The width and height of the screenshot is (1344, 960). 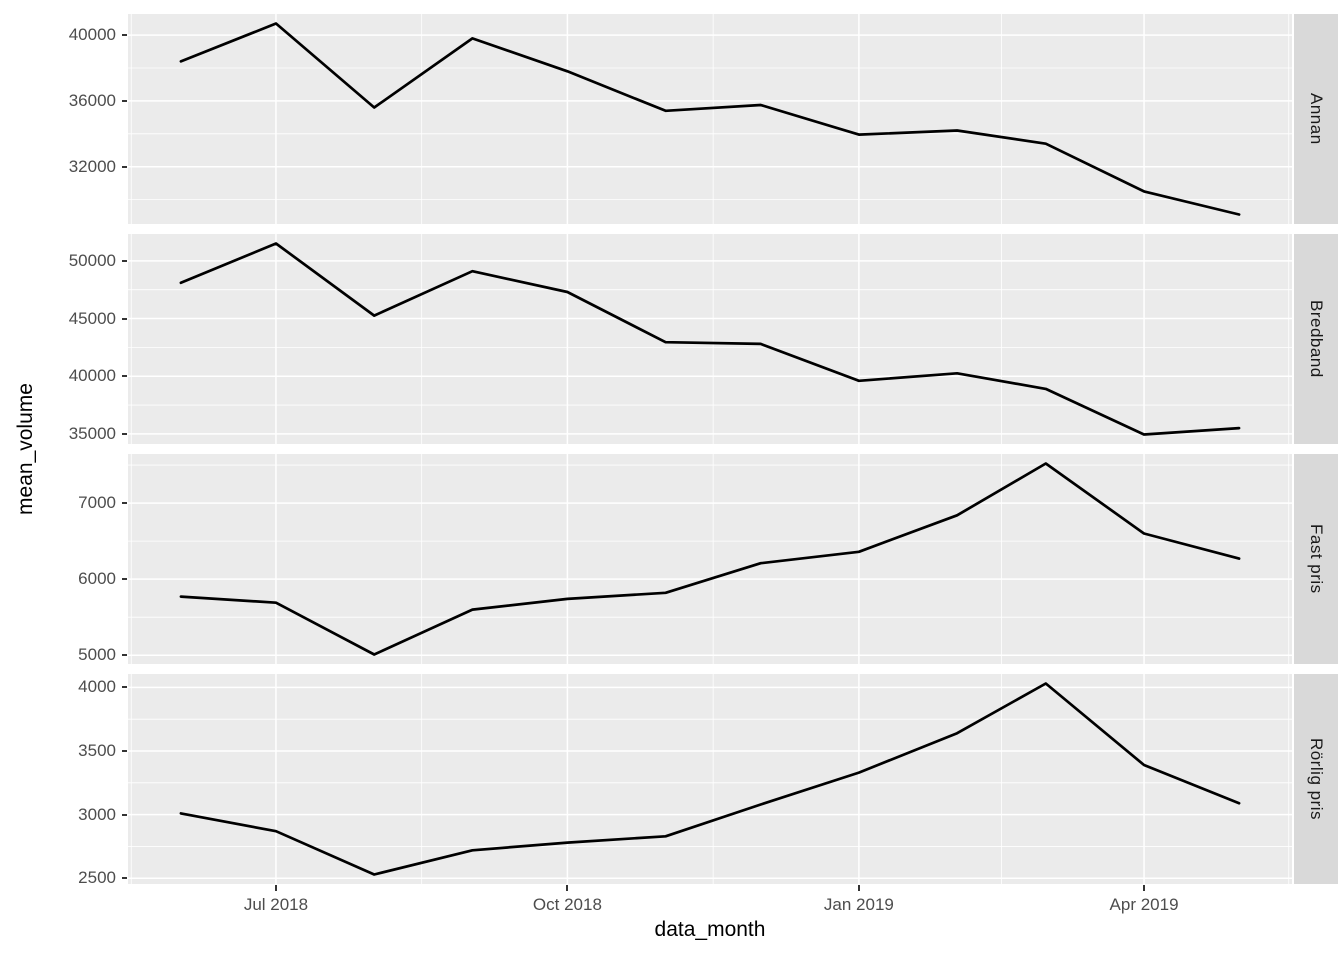 I want to click on facet-strip-fast-pris: Fast pris, so click(x=1316, y=559).